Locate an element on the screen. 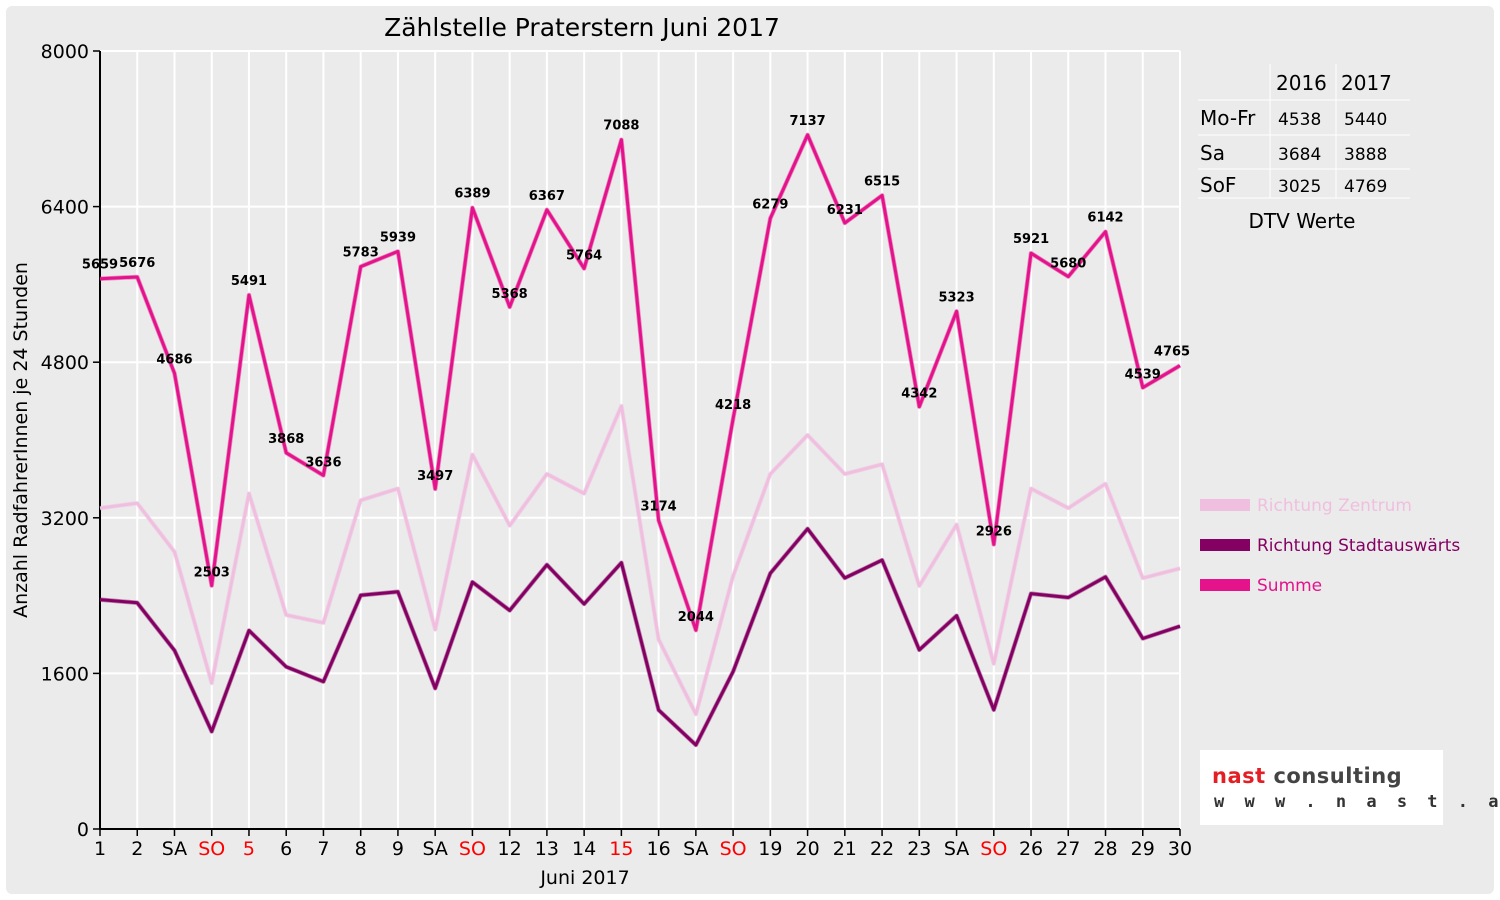  data-label: 4539 is located at coordinates (1143, 375).